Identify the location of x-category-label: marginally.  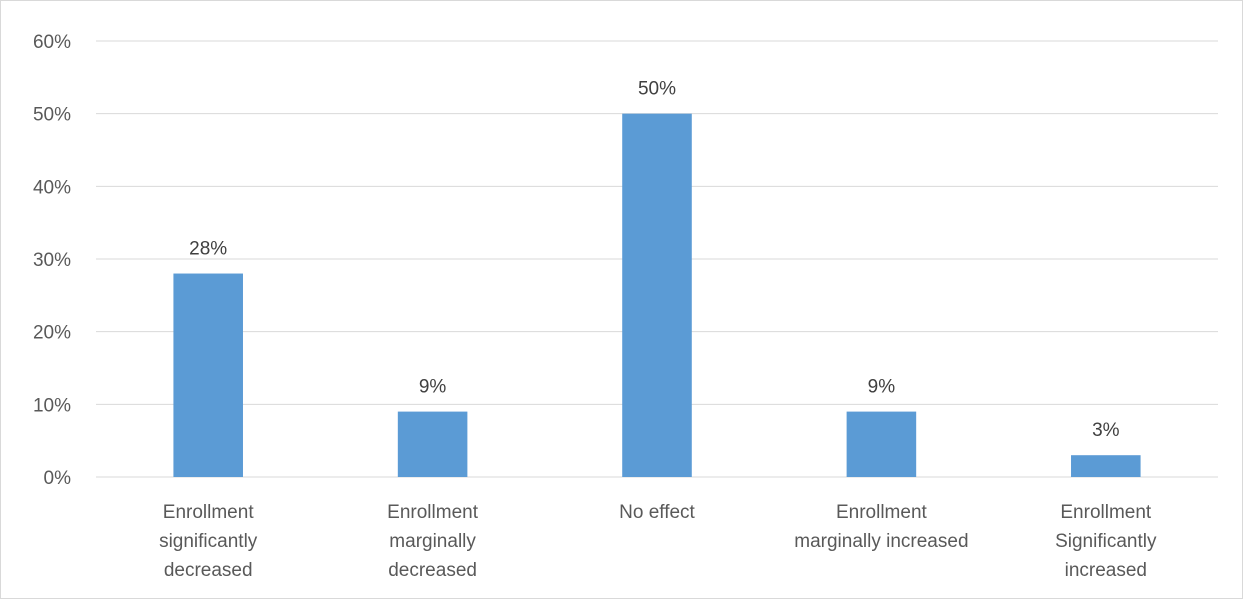
(432, 541).